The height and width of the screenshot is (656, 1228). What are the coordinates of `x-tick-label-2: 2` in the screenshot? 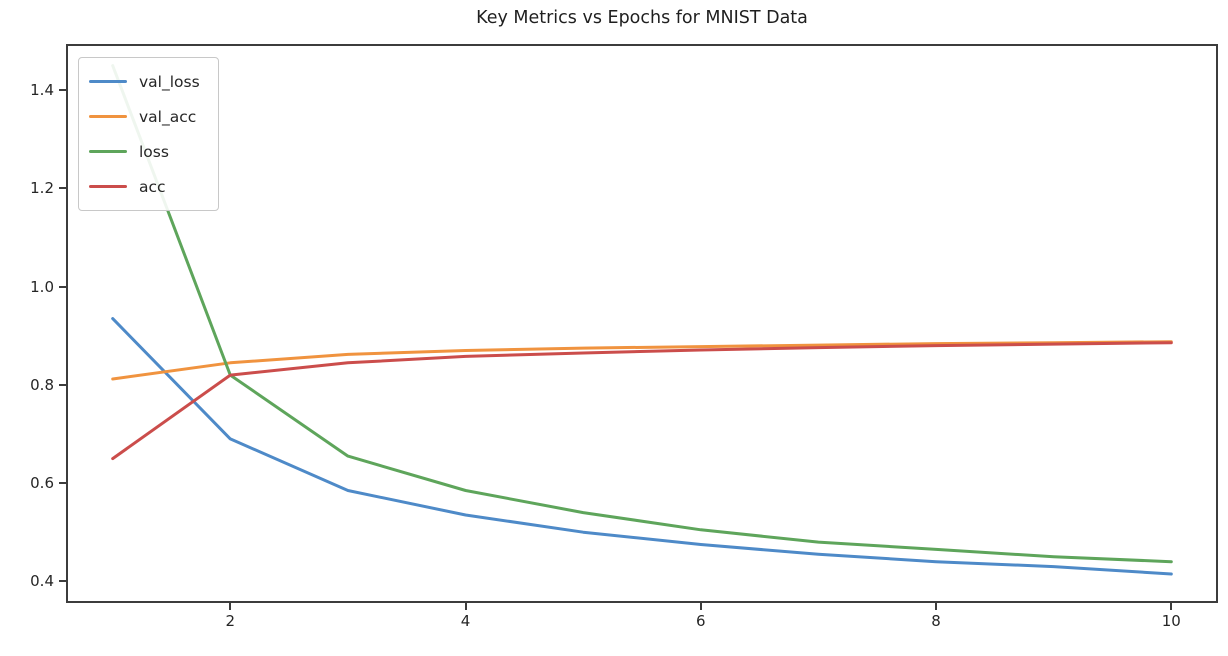 It's located at (230, 621).